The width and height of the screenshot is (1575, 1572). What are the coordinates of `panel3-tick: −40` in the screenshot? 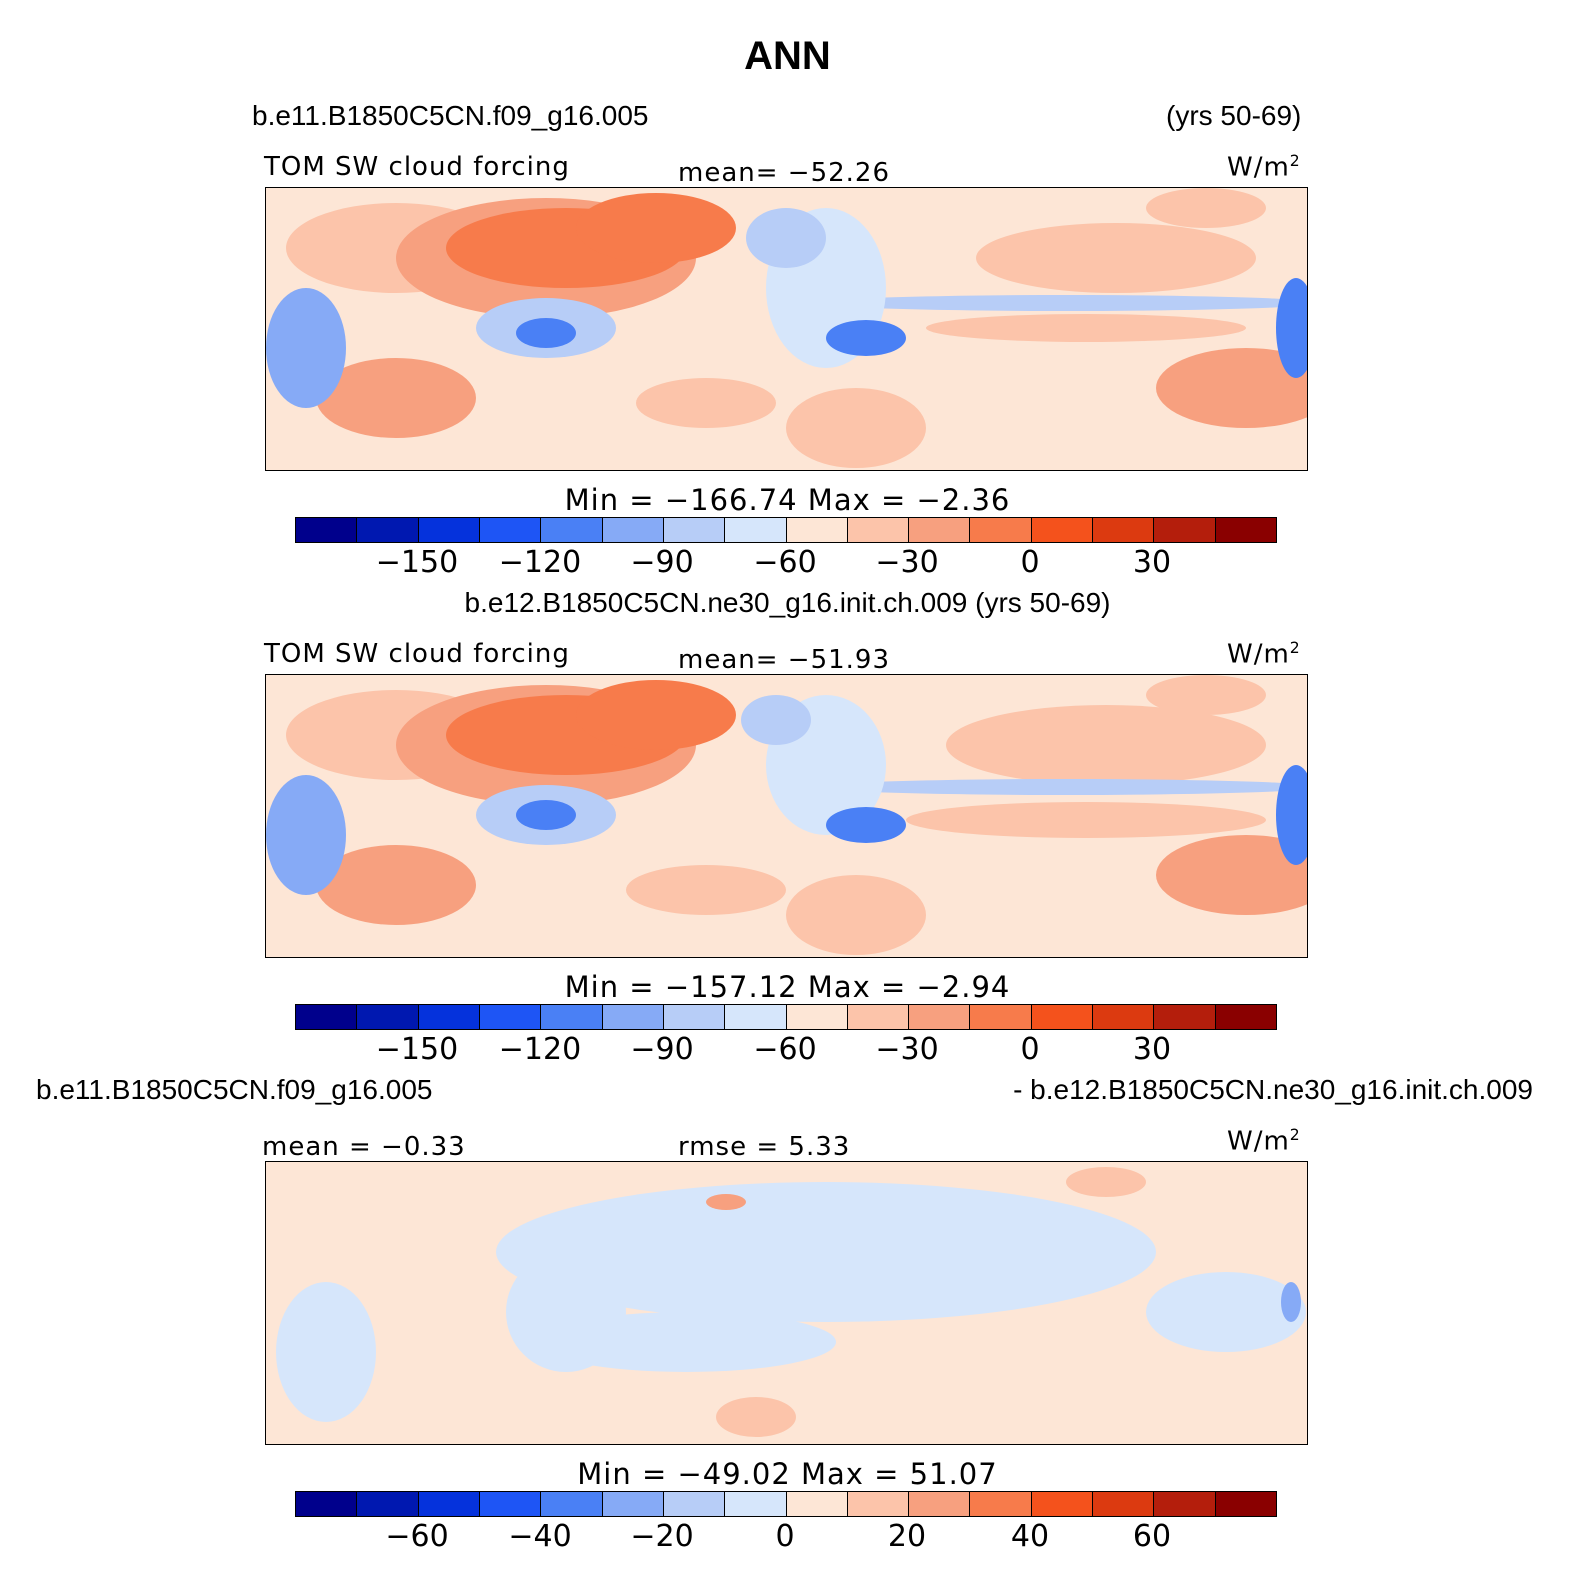 It's located at (540, 1536).